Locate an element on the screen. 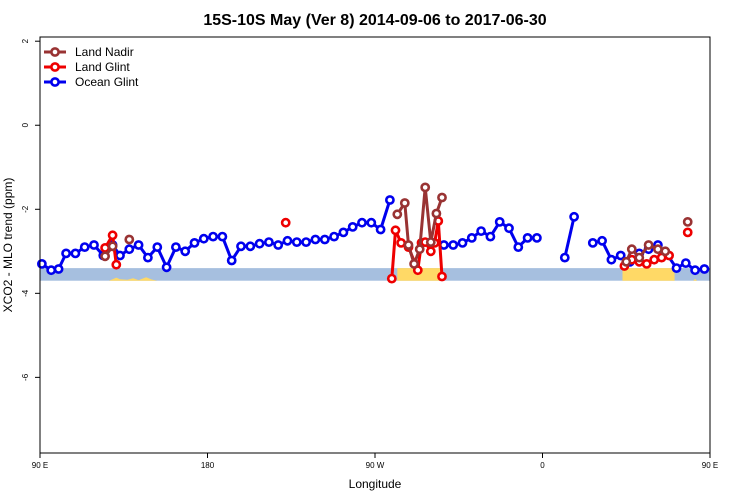  y-tick-label: -6 is located at coordinates (25, 377).